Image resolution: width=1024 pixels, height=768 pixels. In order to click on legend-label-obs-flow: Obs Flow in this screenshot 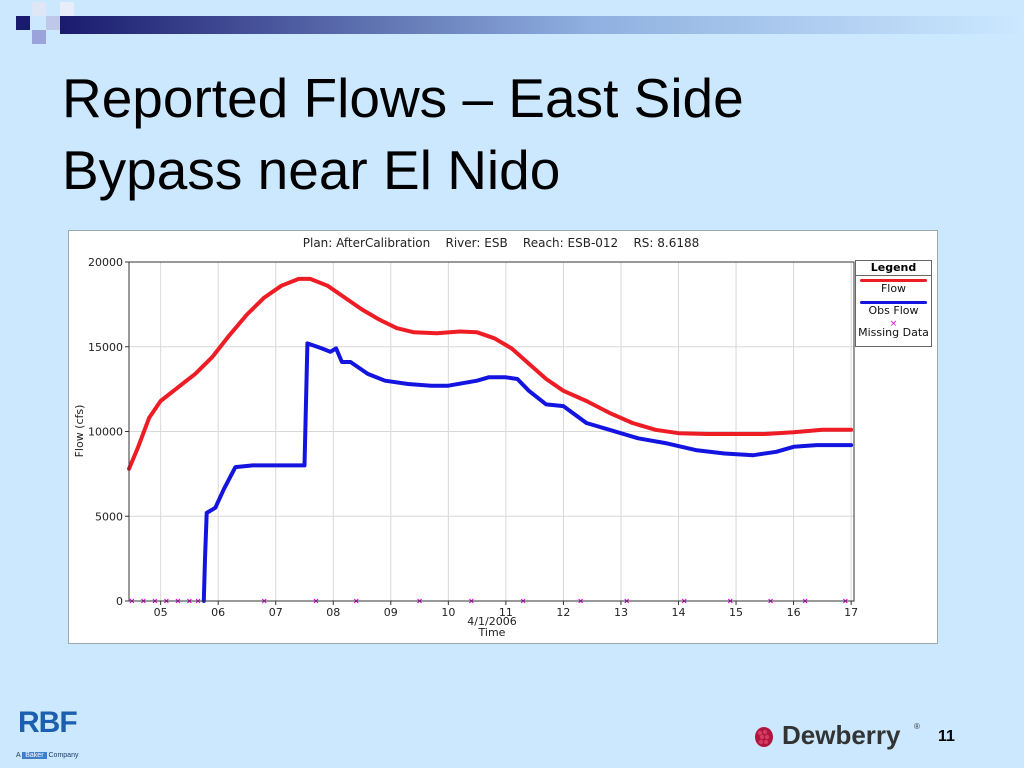, I will do `click(893, 310)`.